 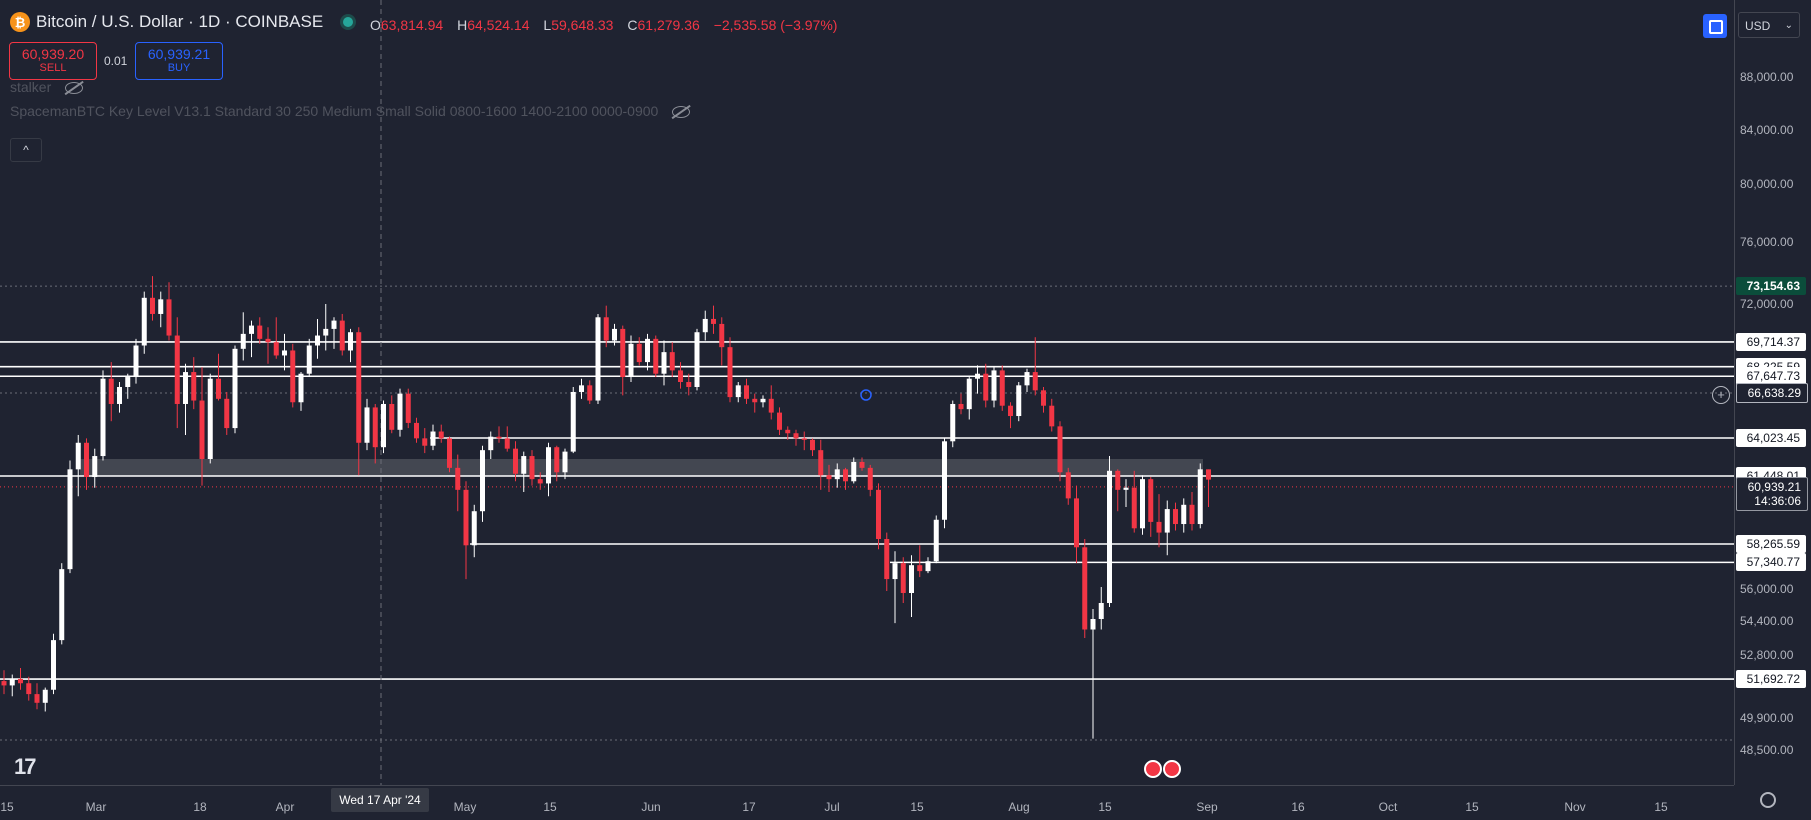 I want to click on buy-button: 60,939.21 BUY, so click(x=179, y=61).